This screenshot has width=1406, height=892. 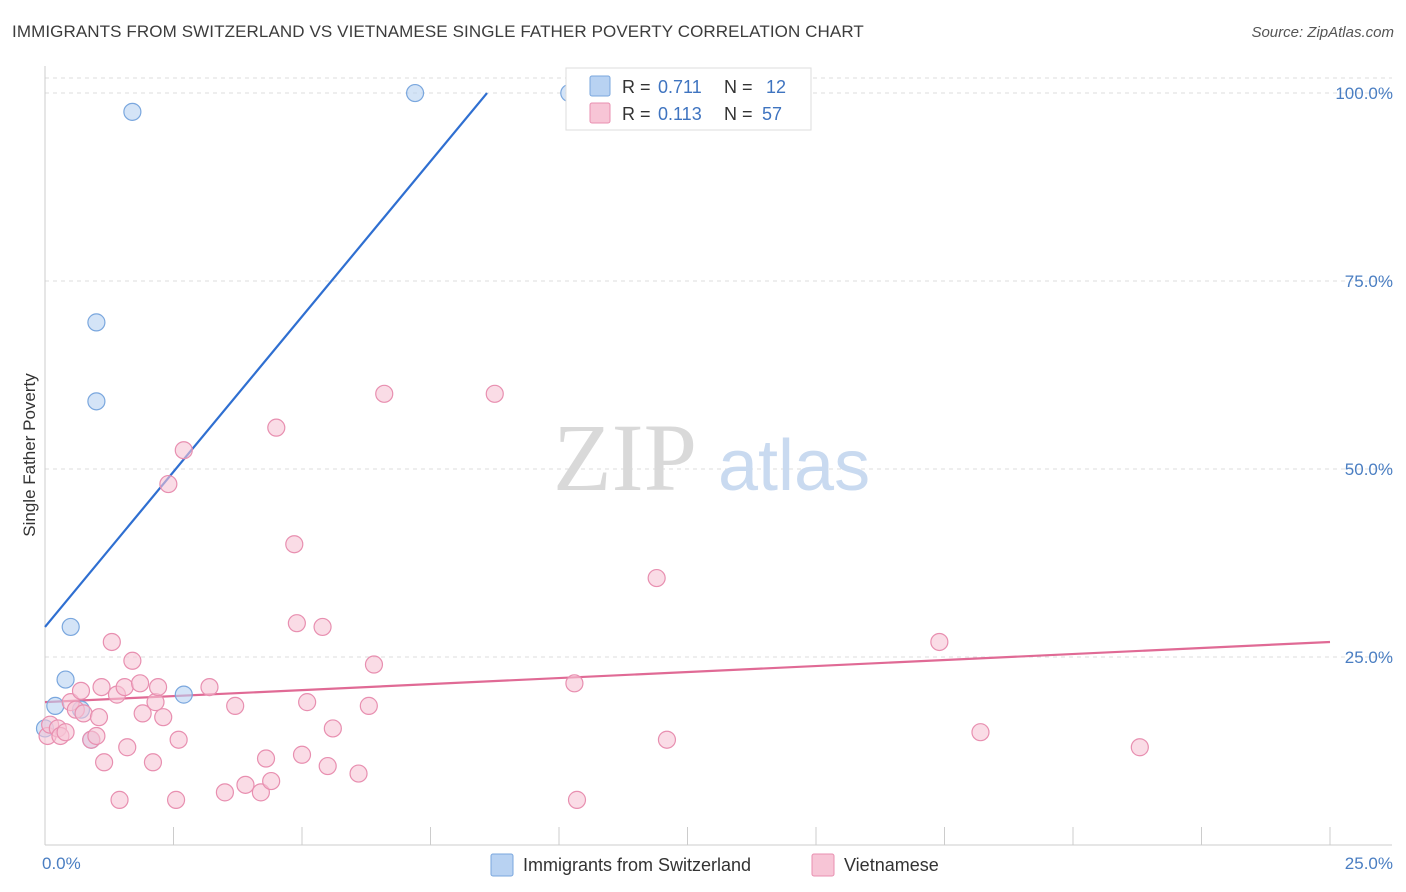 What do you see at coordinates (680, 114) in the screenshot?
I see `legend-top-r-value-vietnamese: 0.113` at bounding box center [680, 114].